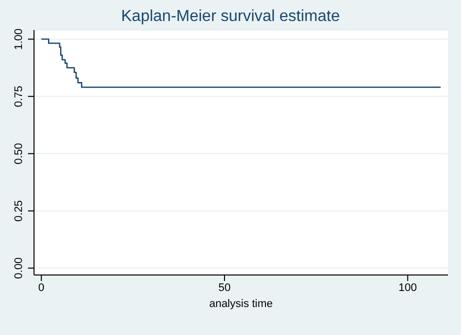  Describe the element at coordinates (19, 153) in the screenshot. I see `y-tick-label: 0.50` at that location.